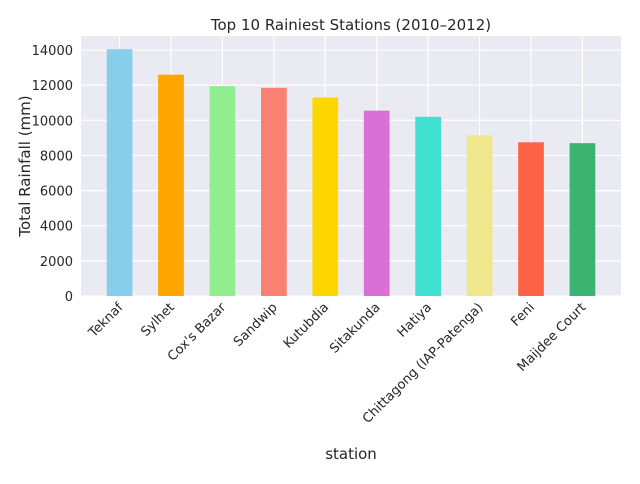 Image resolution: width=640 pixels, height=484 pixels. What do you see at coordinates (415, 320) in the screenshot?
I see `x-tick-label: Hatiya` at bounding box center [415, 320].